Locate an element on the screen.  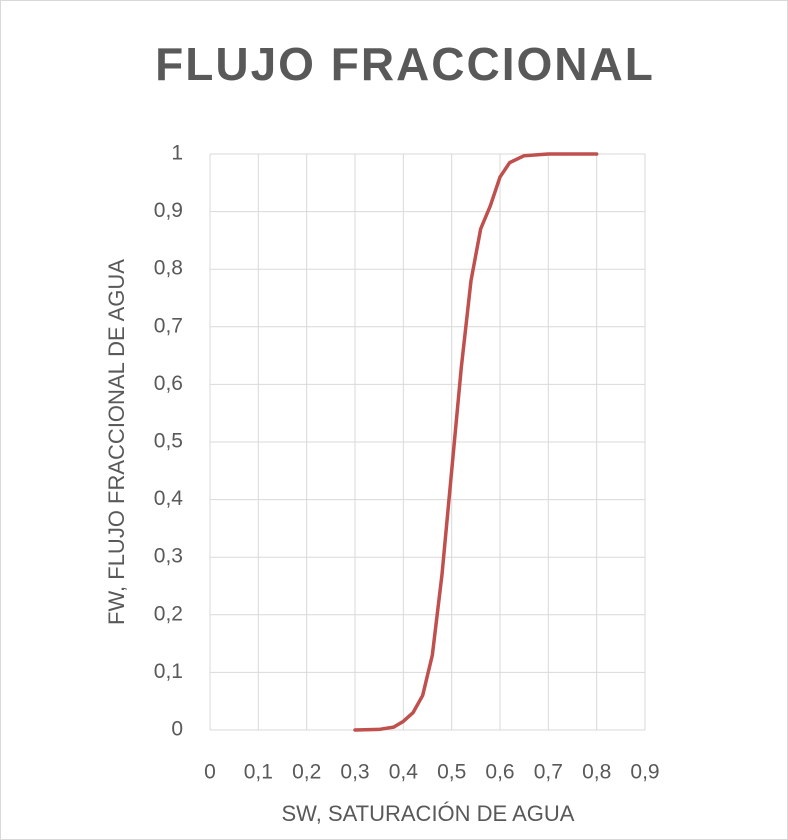
y-tick-label: 0,2 is located at coordinates (168, 613).